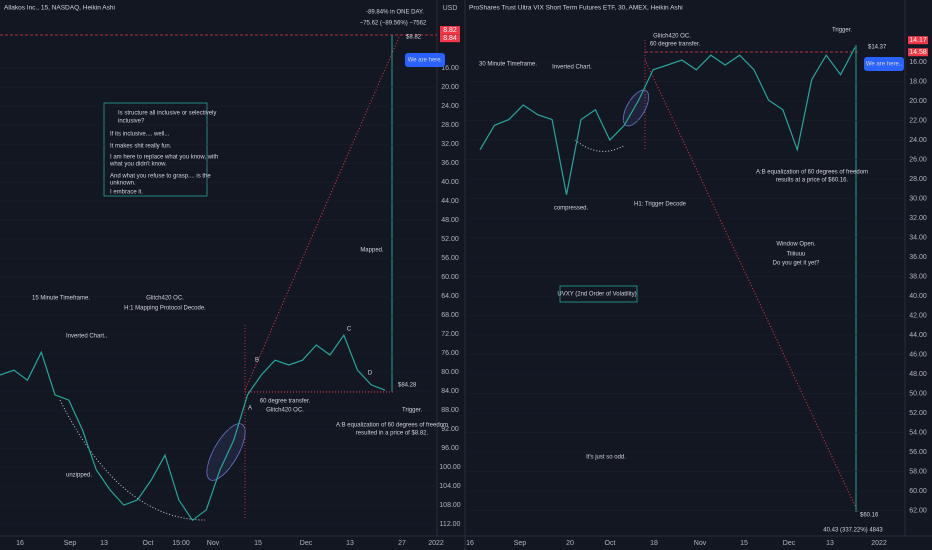 The height and width of the screenshot is (550, 932). I want to click on annotation: It makes shit really fun., so click(141, 147).